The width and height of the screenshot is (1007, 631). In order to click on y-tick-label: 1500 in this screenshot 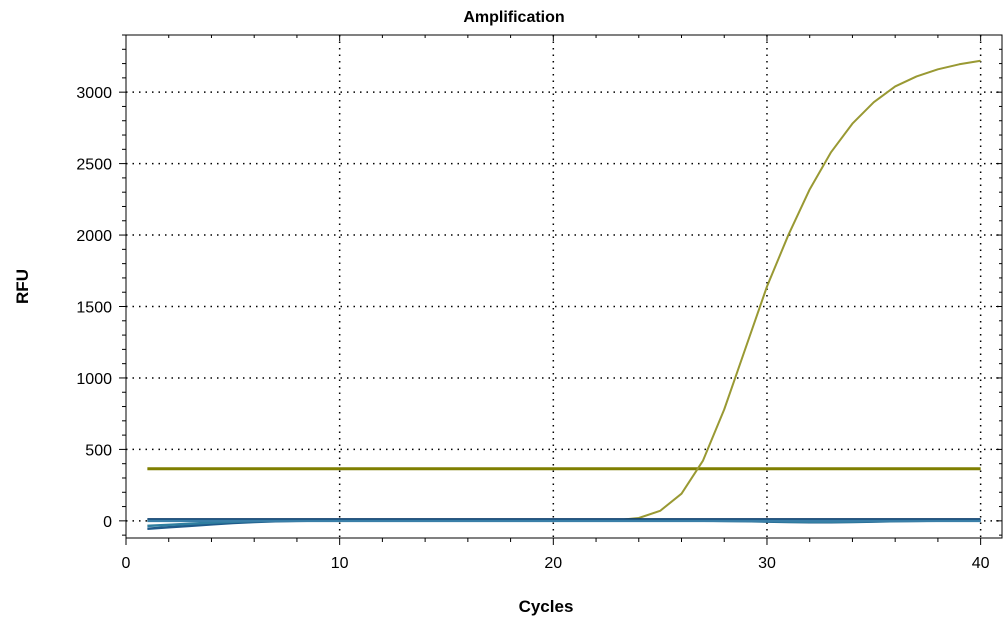, I will do `click(94, 308)`.